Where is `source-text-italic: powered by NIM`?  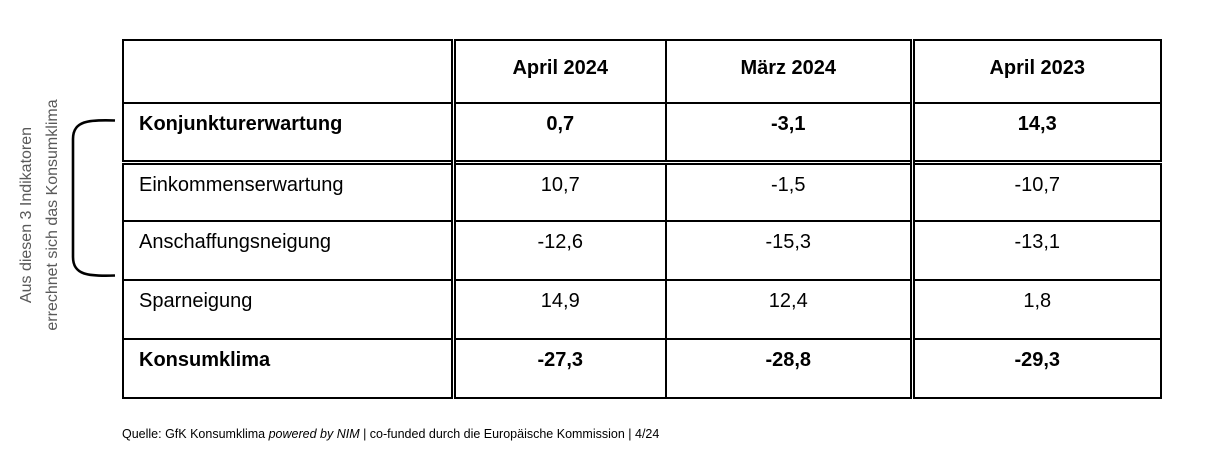 source-text-italic: powered by NIM is located at coordinates (314, 434).